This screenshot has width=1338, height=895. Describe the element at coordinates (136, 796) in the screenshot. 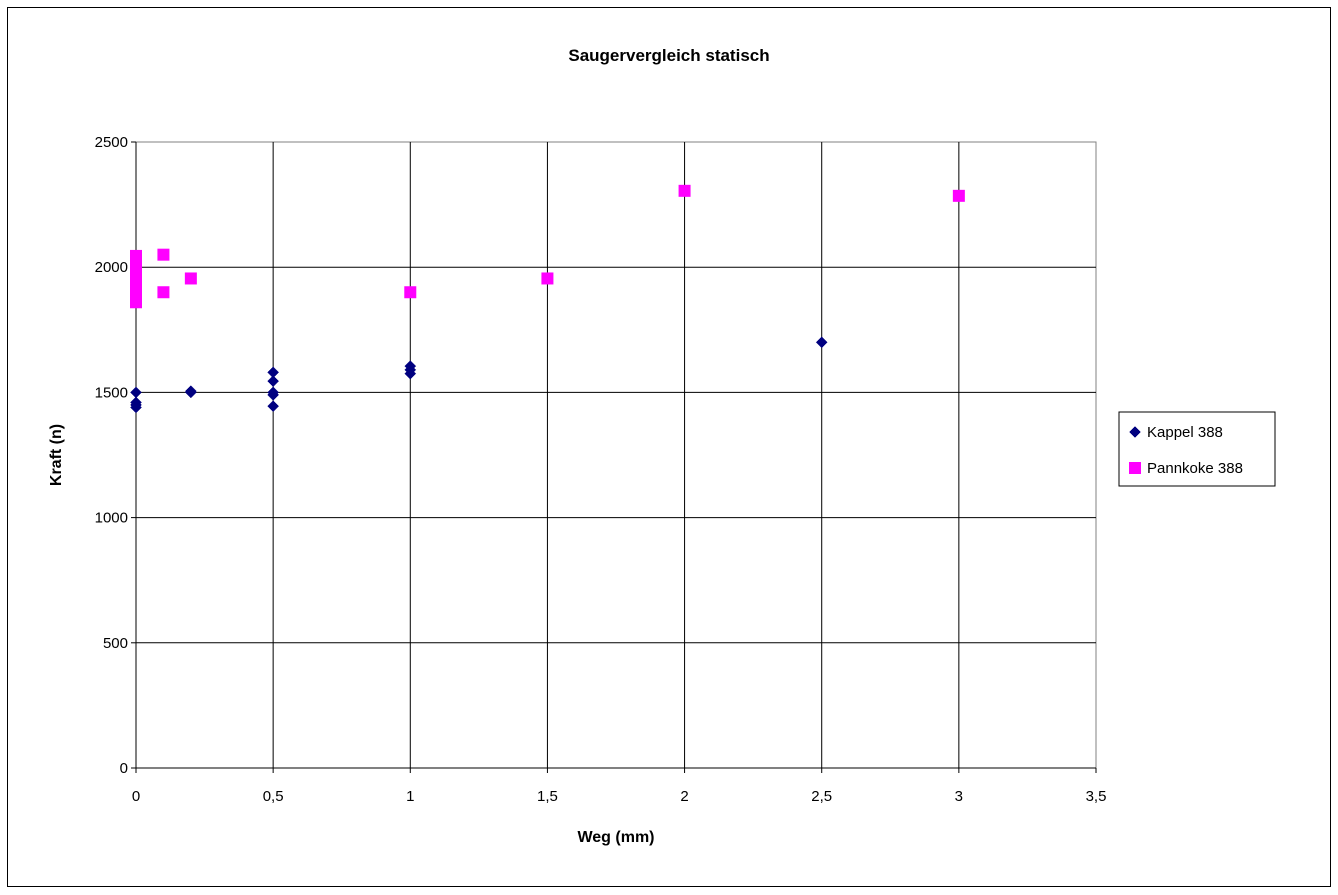

I see `x-tick-label: 0` at that location.